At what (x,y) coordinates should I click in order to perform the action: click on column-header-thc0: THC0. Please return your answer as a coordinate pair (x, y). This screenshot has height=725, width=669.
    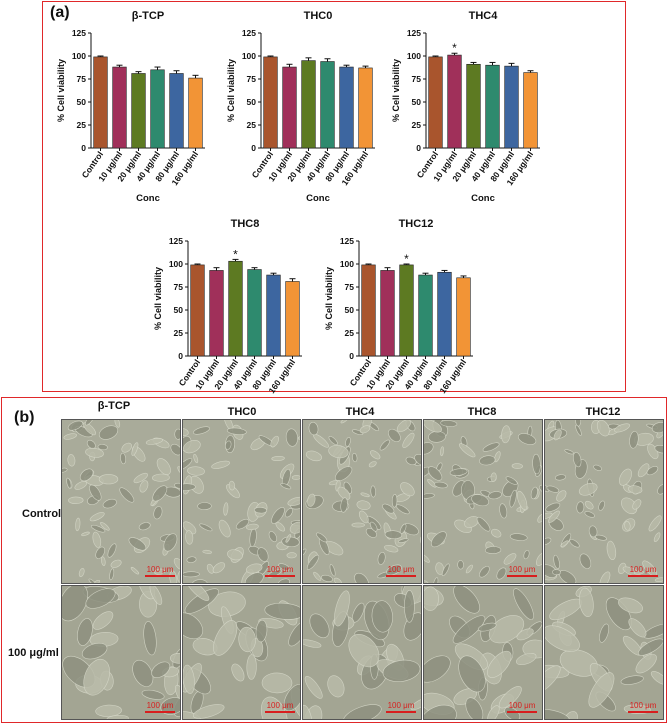
    Looking at the image, I should click on (242, 412).